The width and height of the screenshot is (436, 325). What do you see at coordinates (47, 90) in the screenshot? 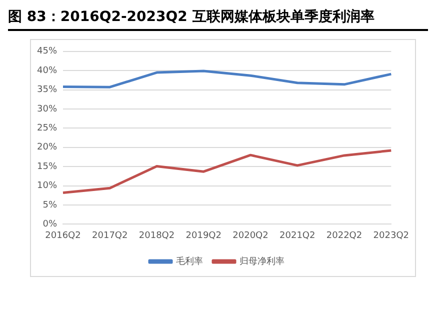
I see `y-tick-label: 35%` at bounding box center [47, 90].